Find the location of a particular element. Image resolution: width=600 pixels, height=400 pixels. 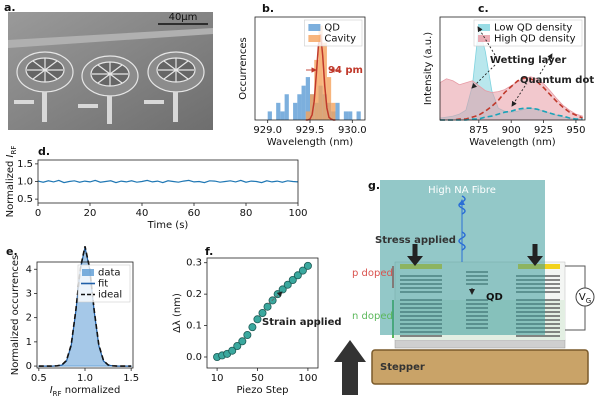

y-axis-label: Intensity (a.u.) is located at coordinates (428, 68).